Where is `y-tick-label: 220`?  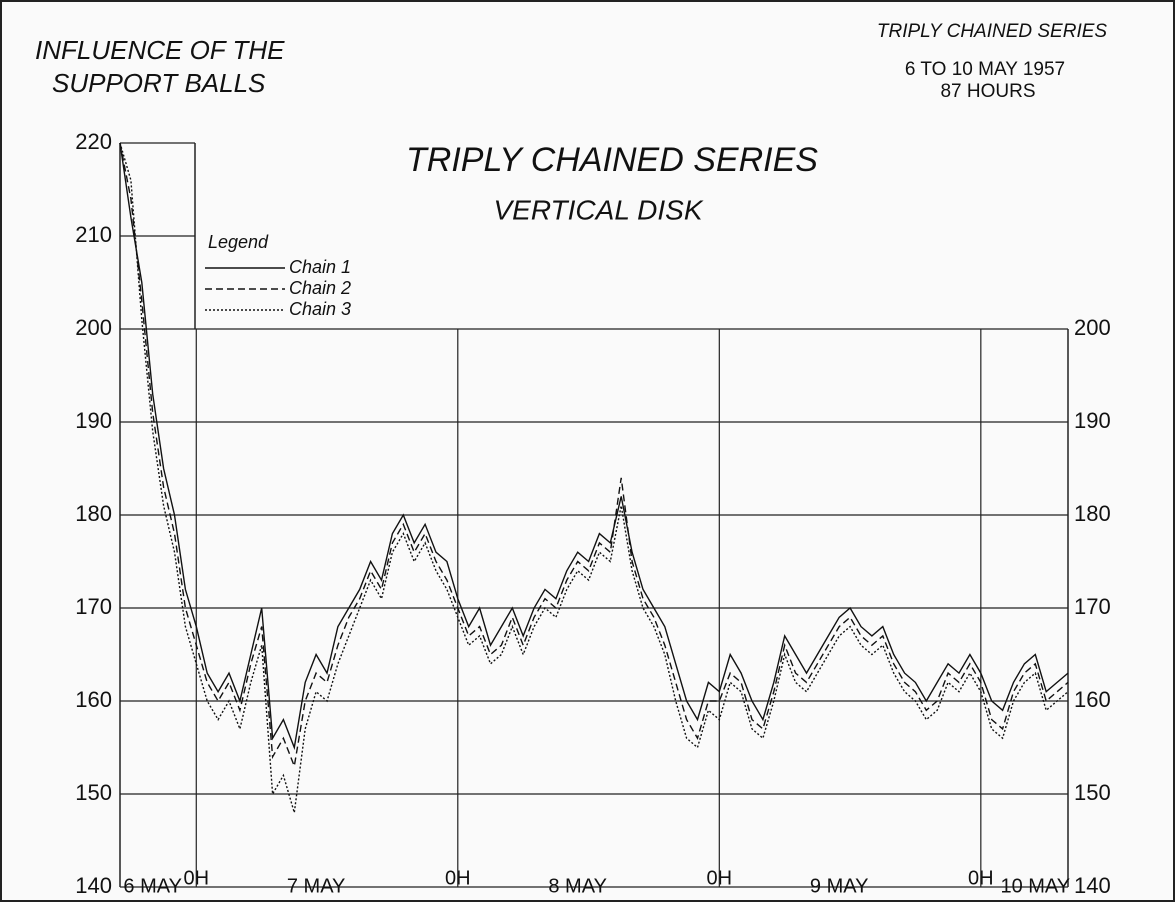 y-tick-label: 220 is located at coordinates (93, 141).